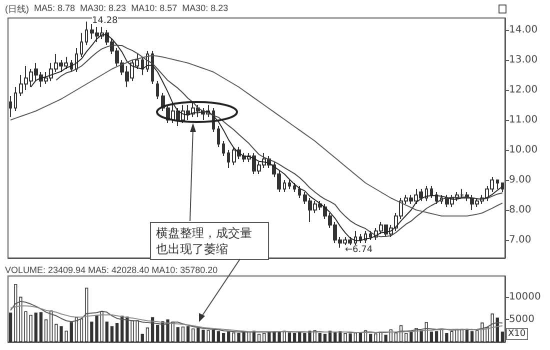 The image size is (550, 350). Describe the element at coordinates (17, 9) in the screenshot. I see `chart-title: (日线)` at that location.